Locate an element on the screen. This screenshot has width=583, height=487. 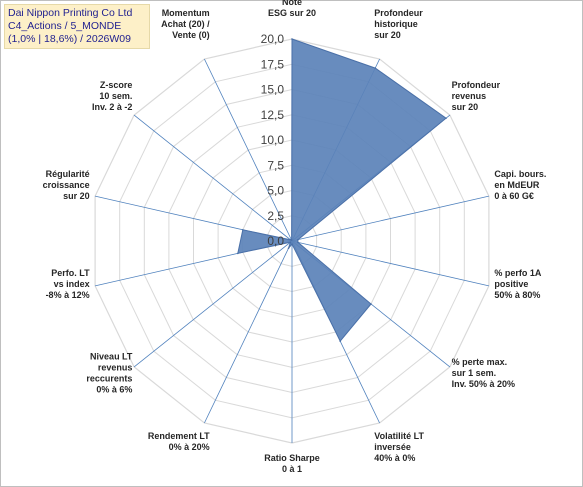
axis-label-5: % perte max. sur 1 sem. Inv. 50% à 20% is located at coordinates (483, 373).